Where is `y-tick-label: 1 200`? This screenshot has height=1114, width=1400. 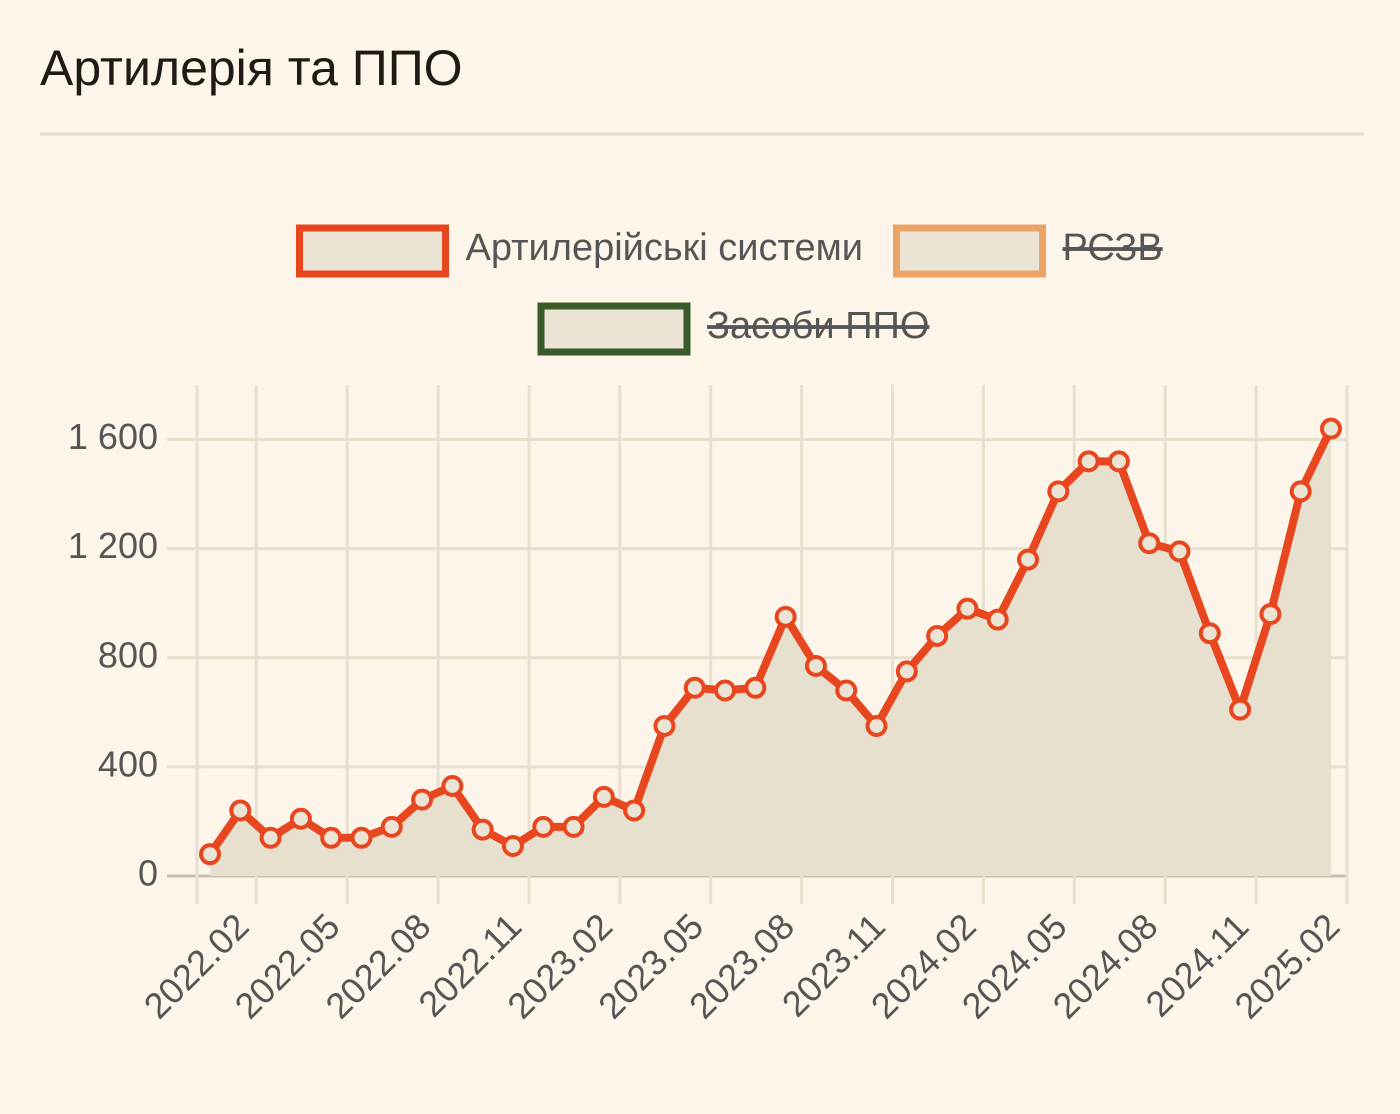
y-tick-label: 1 200 is located at coordinates (113, 545).